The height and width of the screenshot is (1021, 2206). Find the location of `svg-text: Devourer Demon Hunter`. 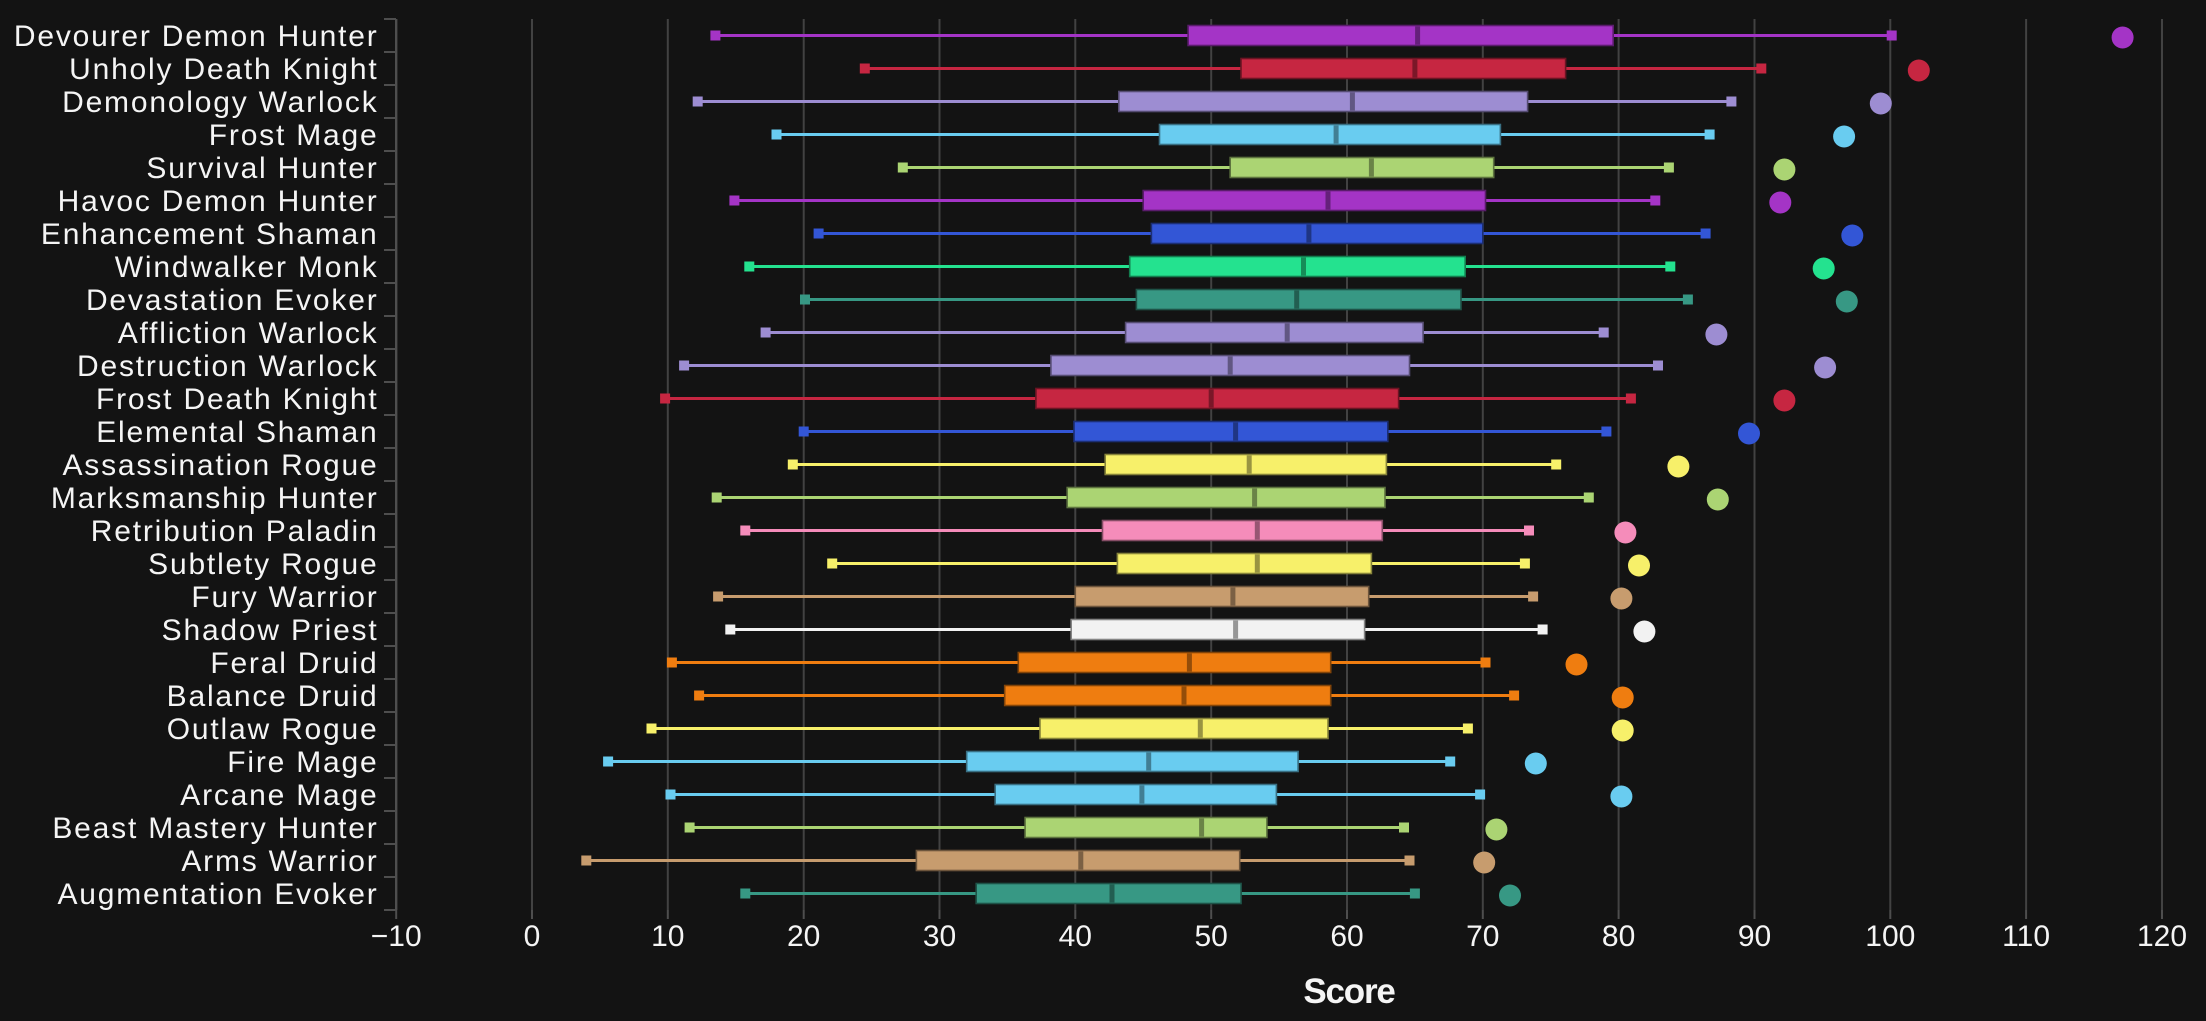

svg-text: Devourer Demon Hunter is located at coordinates (196, 36).